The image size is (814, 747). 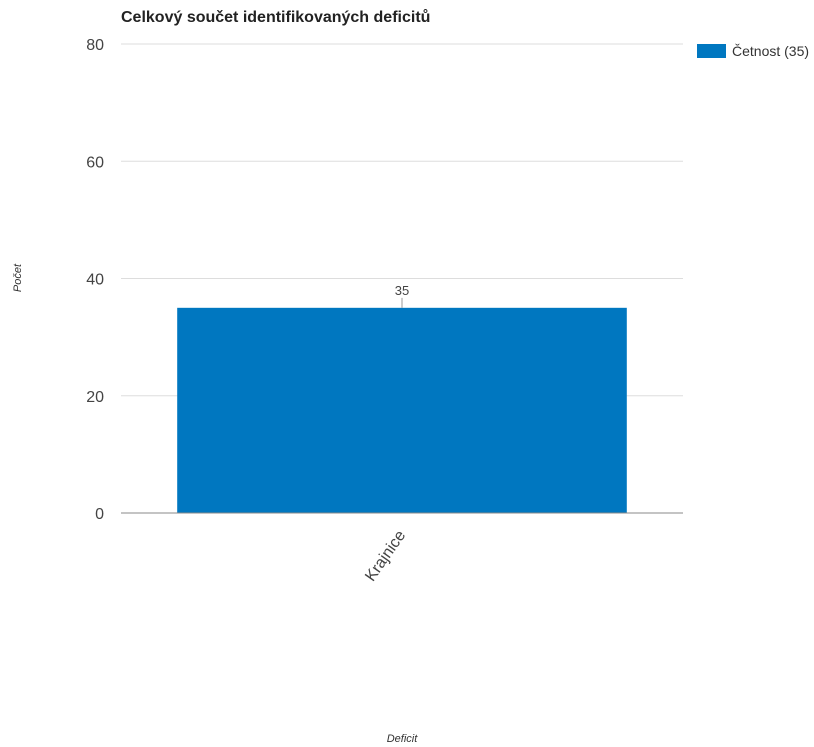 I want to click on legend: Četnost (35), so click(x=753, y=51).